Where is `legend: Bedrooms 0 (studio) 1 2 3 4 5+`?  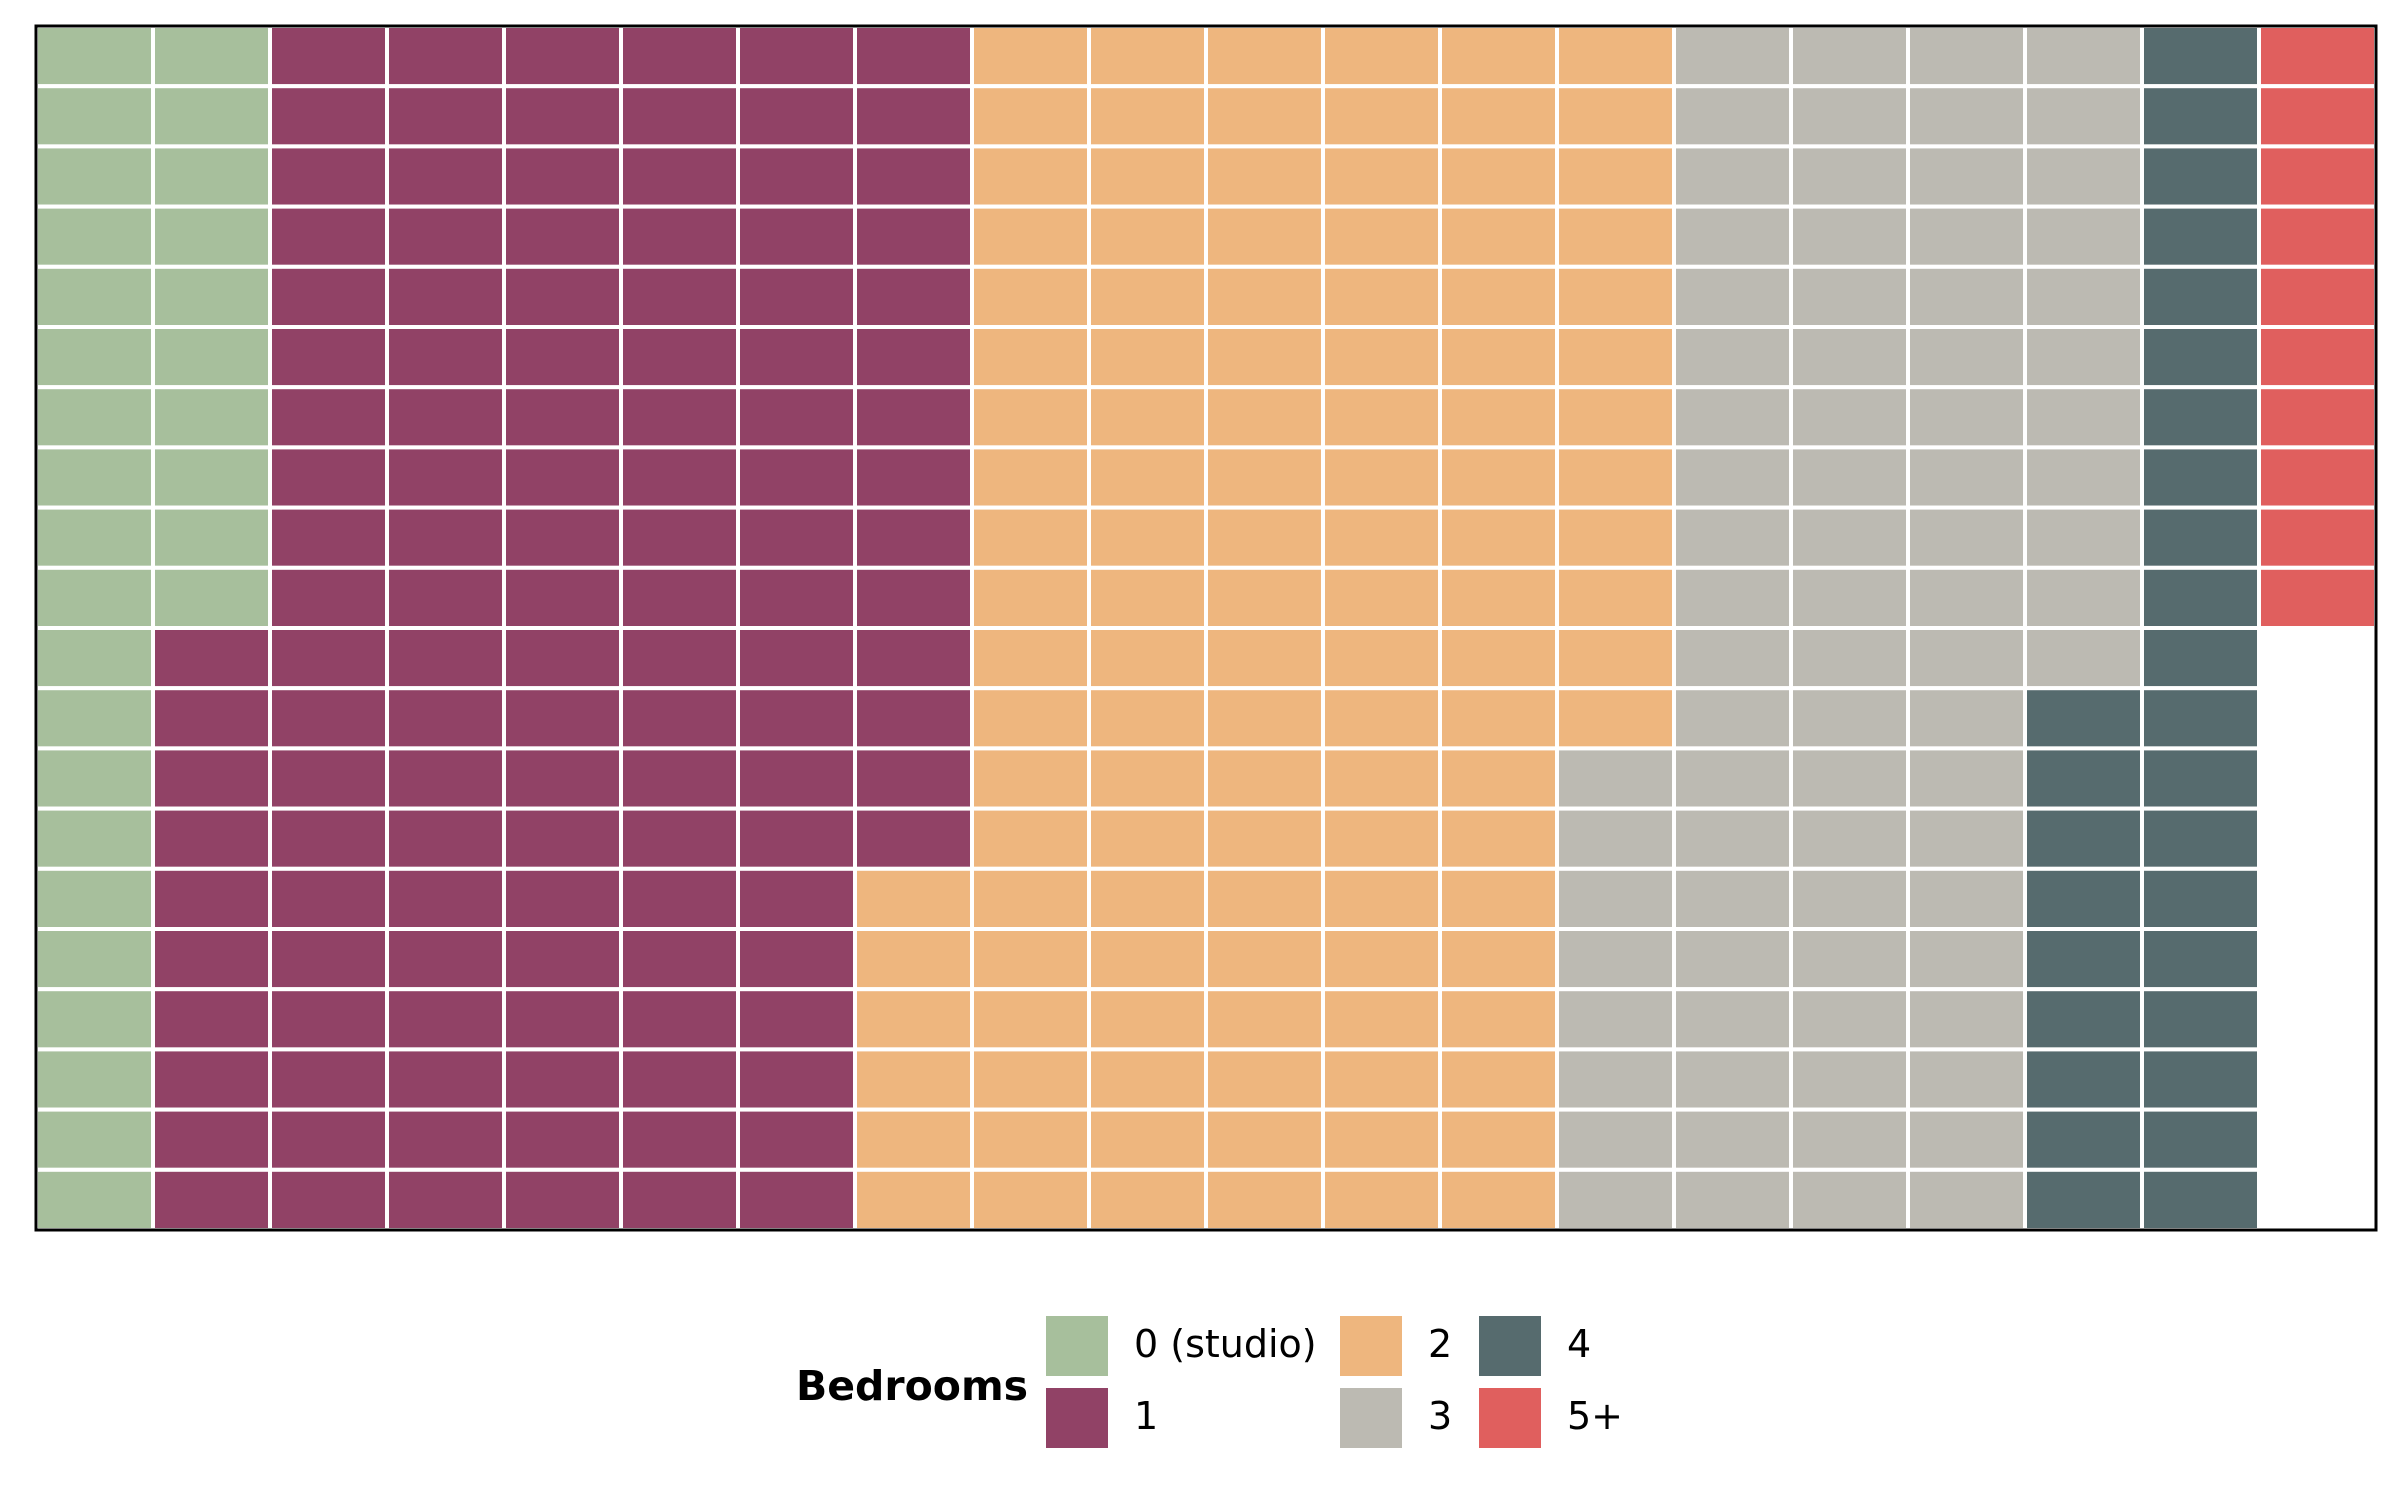
legend: Bedrooms 0 (studio) 1 2 3 4 5+ is located at coordinates (1221, 1386).